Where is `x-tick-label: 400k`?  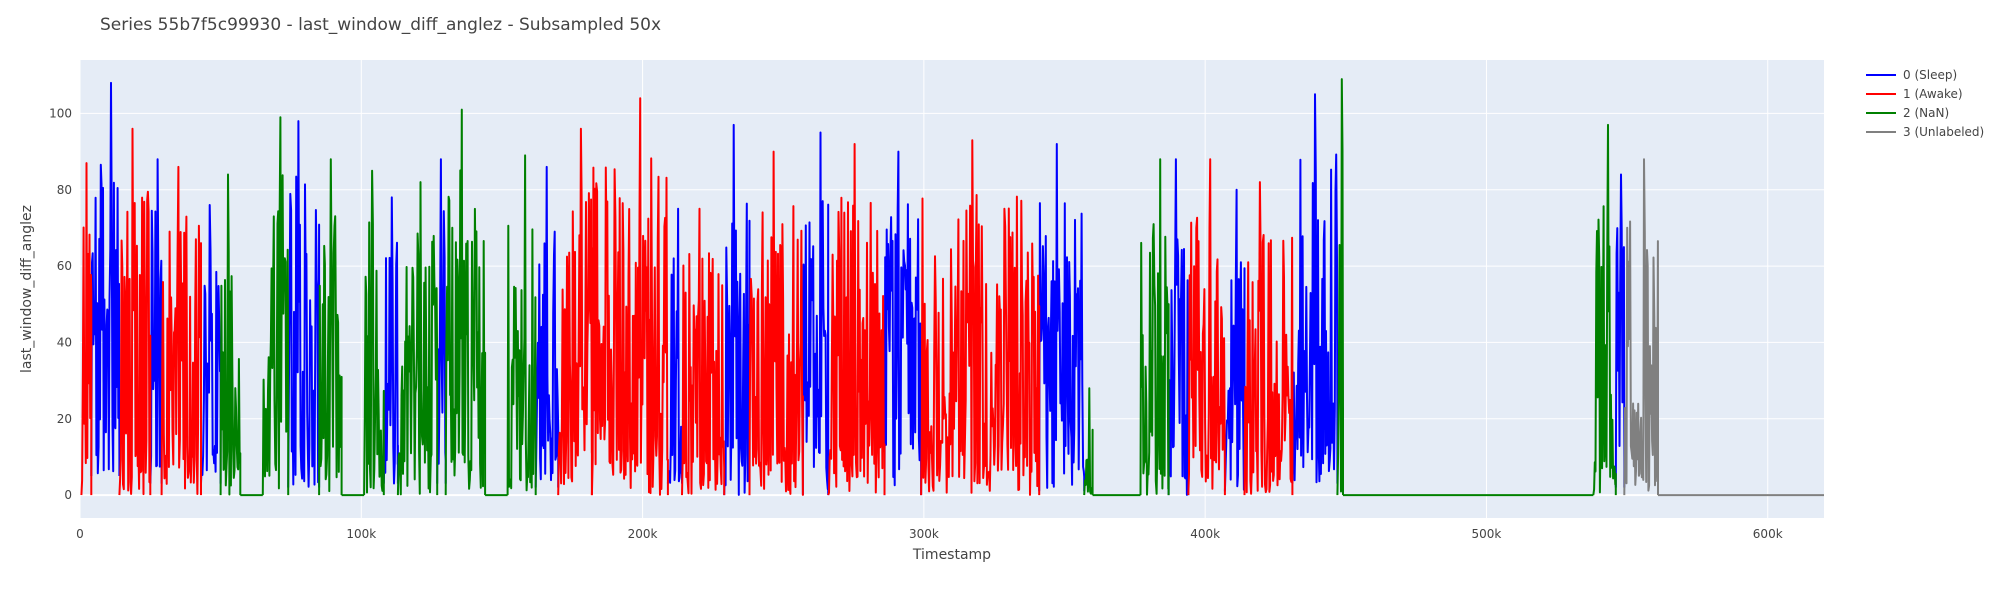
x-tick-label: 400k is located at coordinates (1205, 534).